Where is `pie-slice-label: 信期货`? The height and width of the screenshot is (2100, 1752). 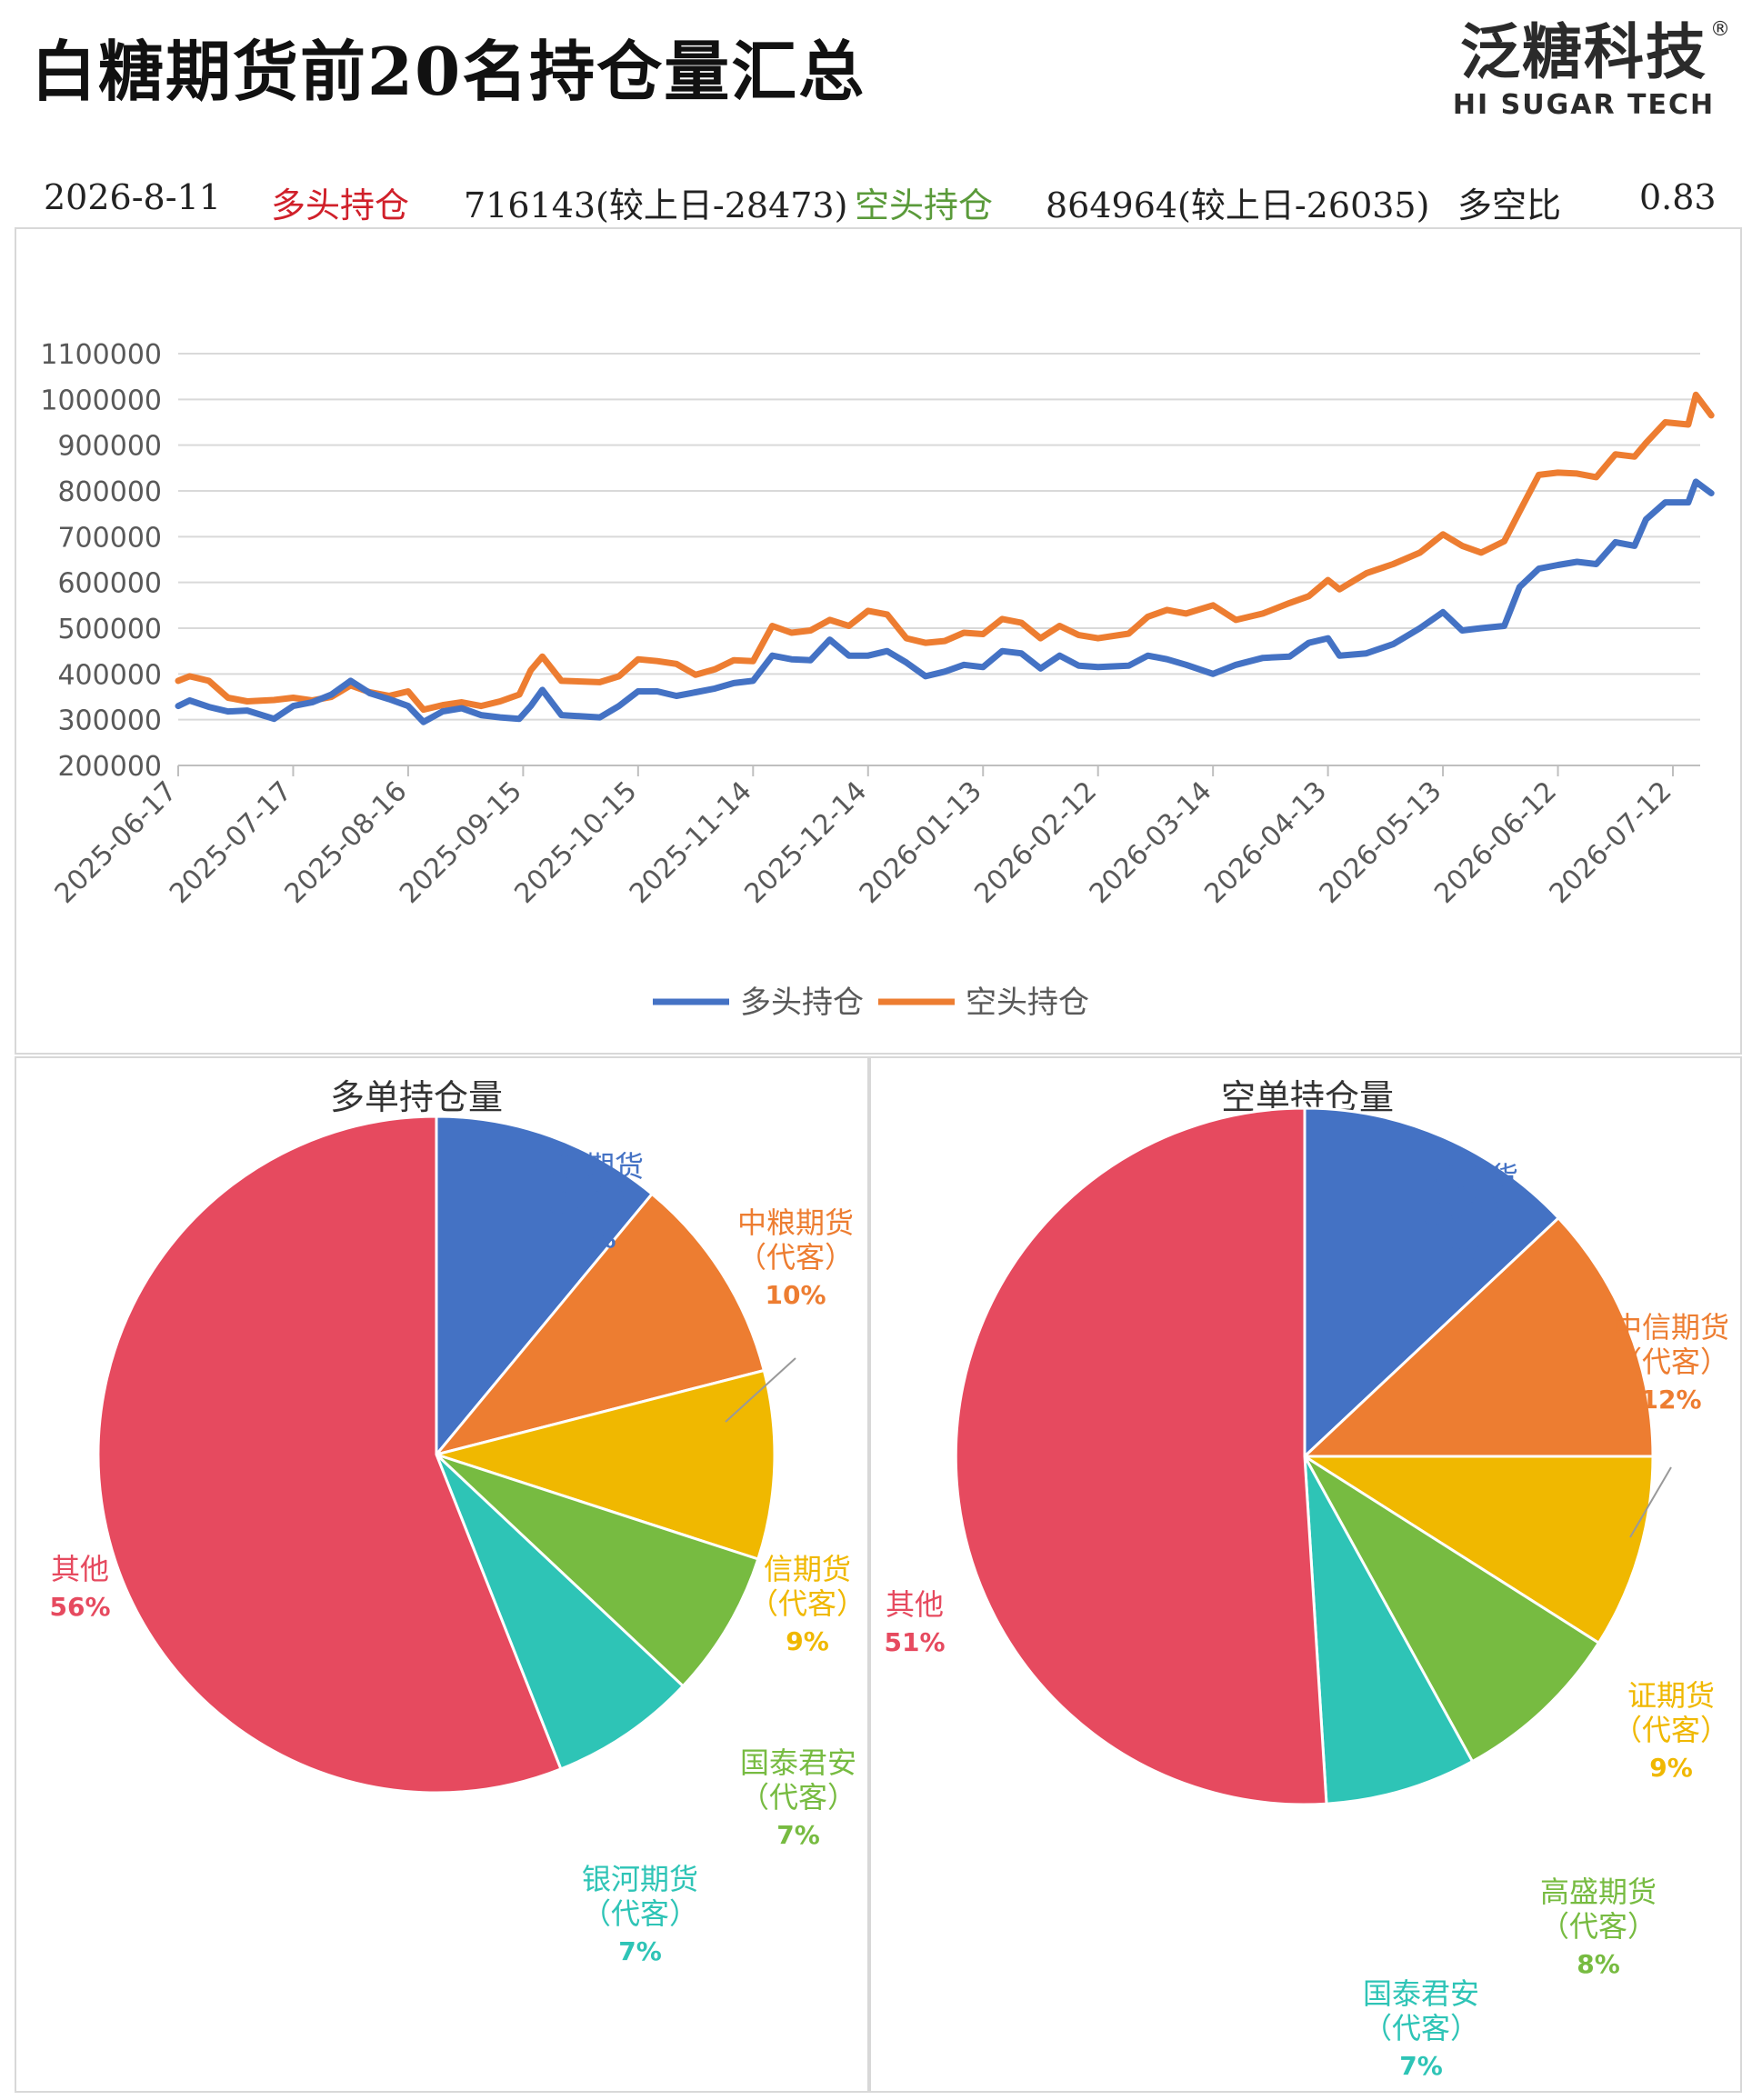
pie-slice-label: 信期货 is located at coordinates (807, 1569).